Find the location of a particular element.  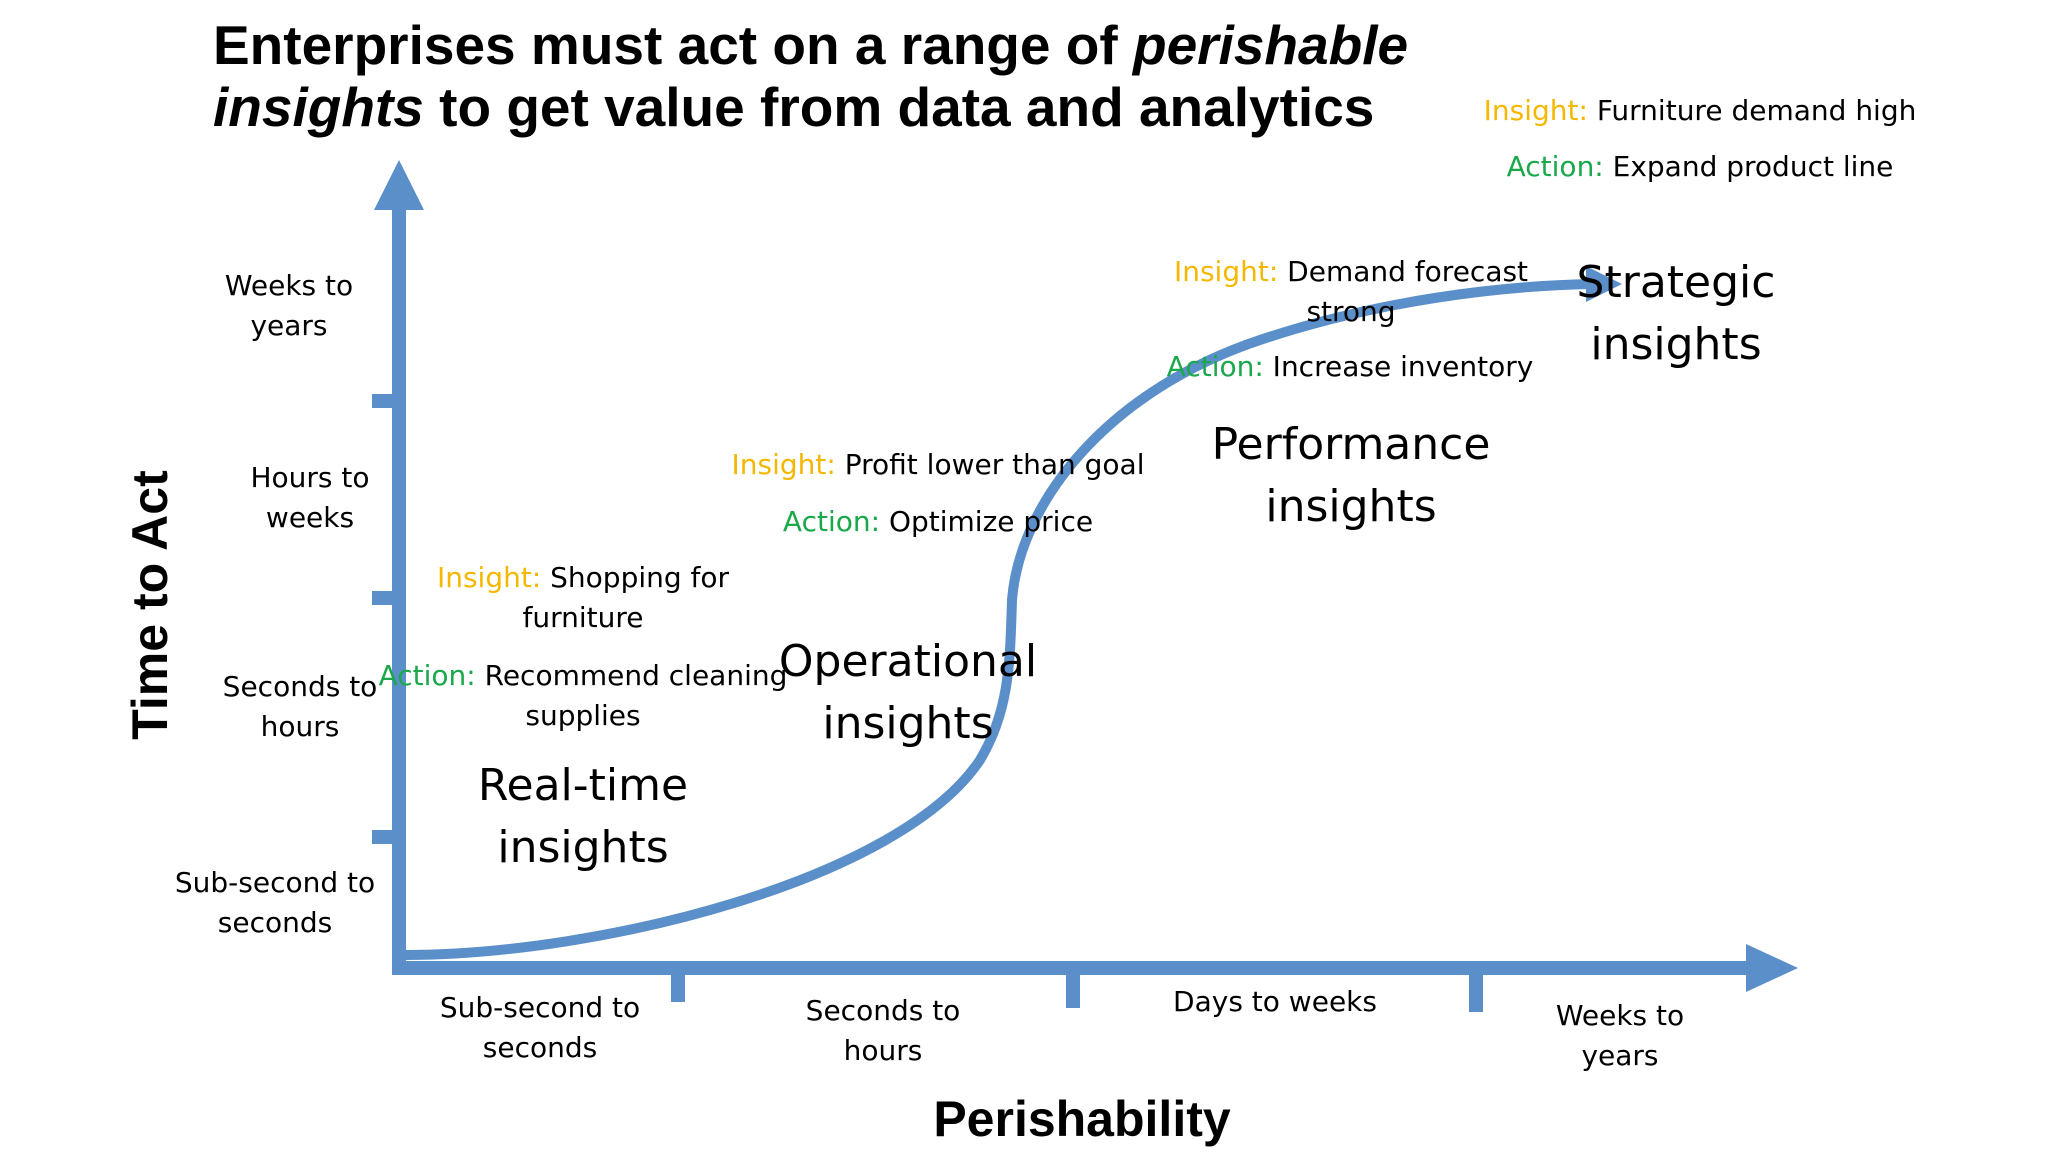

x-axis-arrowhead is located at coordinates (1772, 968).